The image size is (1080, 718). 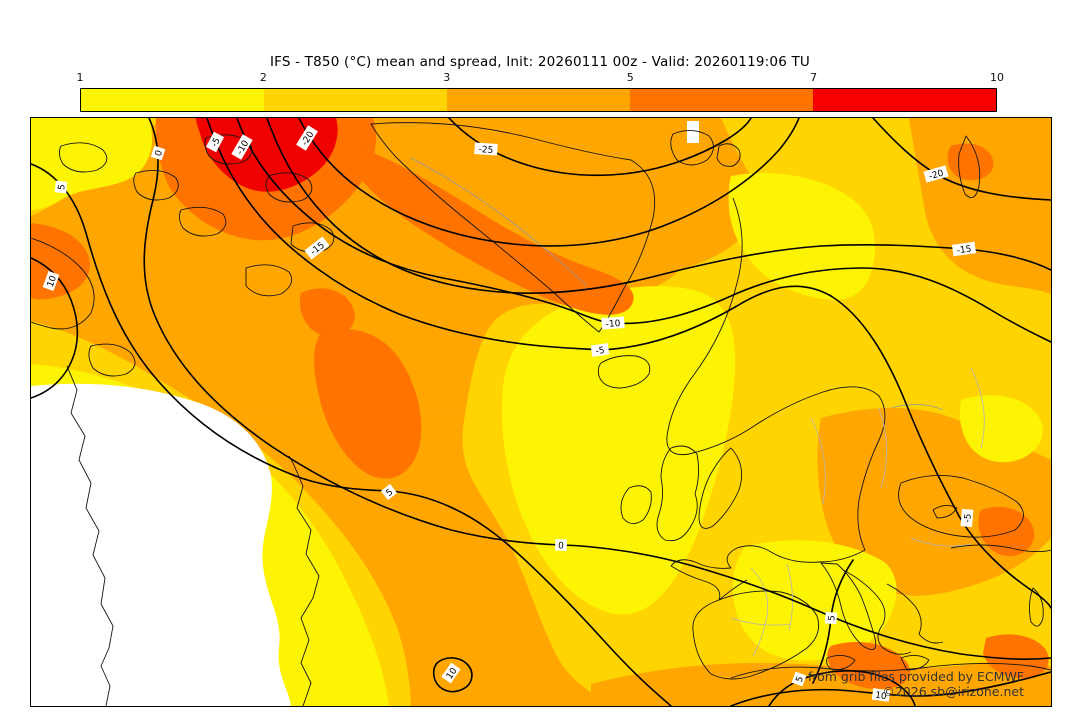 What do you see at coordinates (814, 77) in the screenshot?
I see `colorbar-tick: 7` at bounding box center [814, 77].